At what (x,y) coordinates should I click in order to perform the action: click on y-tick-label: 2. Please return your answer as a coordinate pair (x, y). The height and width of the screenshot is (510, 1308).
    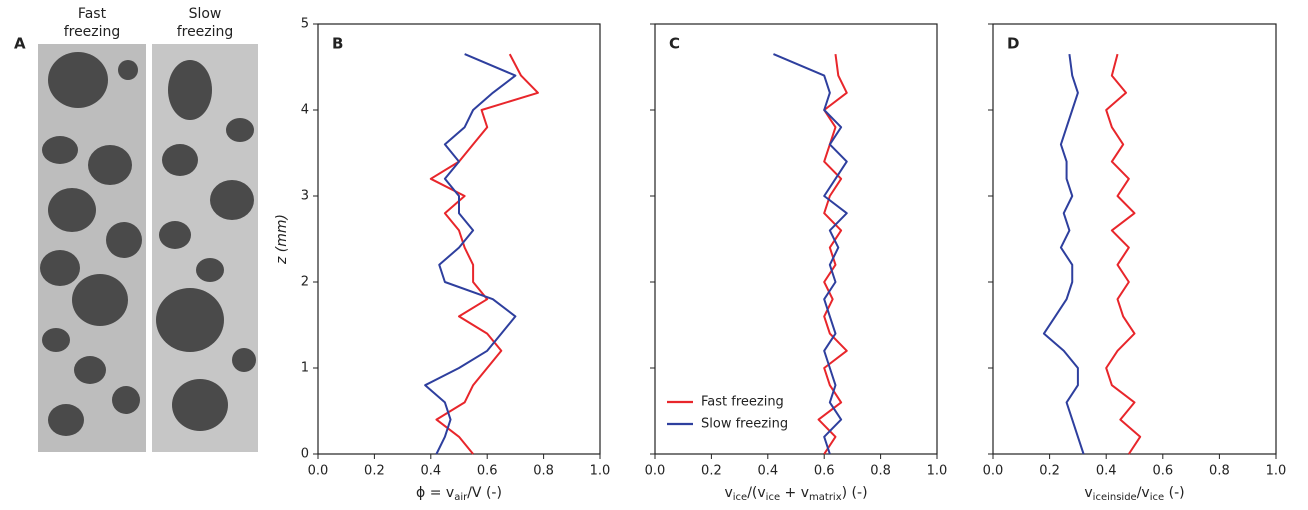
    Looking at the image, I should click on (305, 282).